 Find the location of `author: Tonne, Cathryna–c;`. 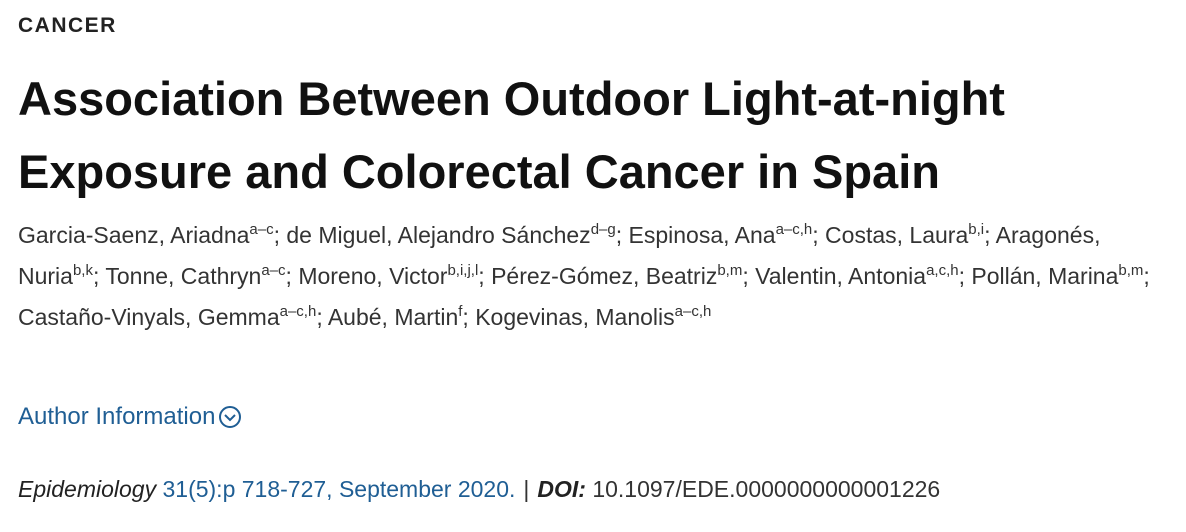

author: Tonne, Cathryna–c; is located at coordinates (198, 276).